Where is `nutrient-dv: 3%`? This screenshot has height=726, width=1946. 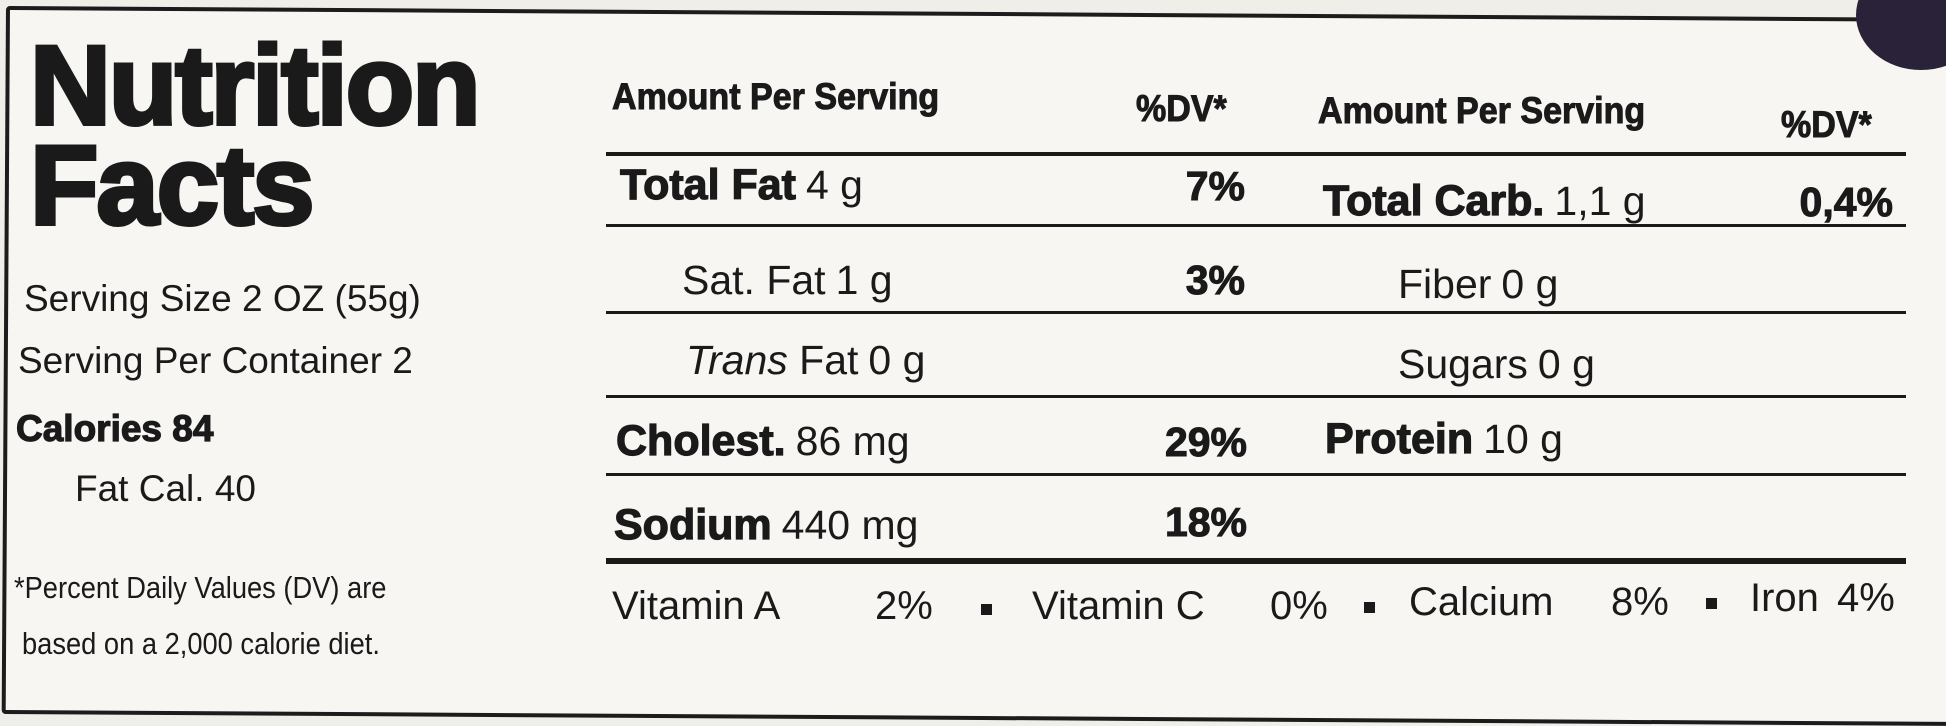 nutrient-dv: 3% is located at coordinates (1215, 280).